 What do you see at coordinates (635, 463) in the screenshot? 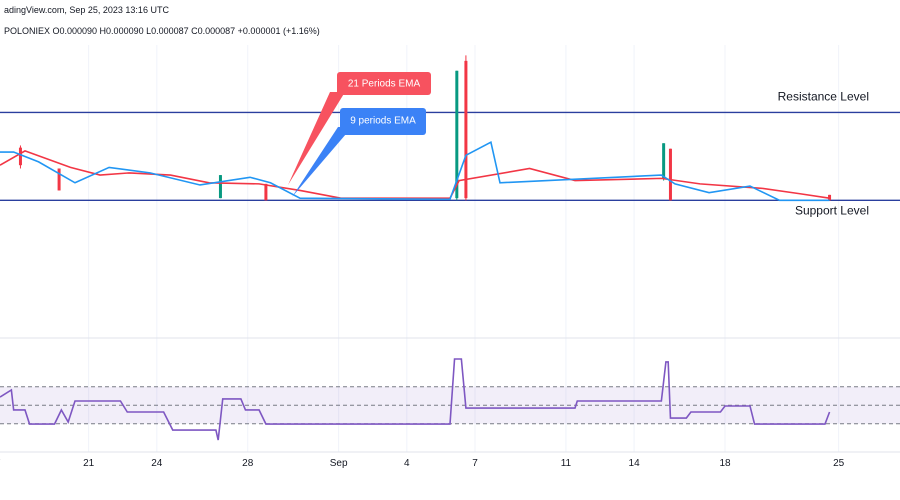
I see `x-tick-label: 14` at bounding box center [635, 463].